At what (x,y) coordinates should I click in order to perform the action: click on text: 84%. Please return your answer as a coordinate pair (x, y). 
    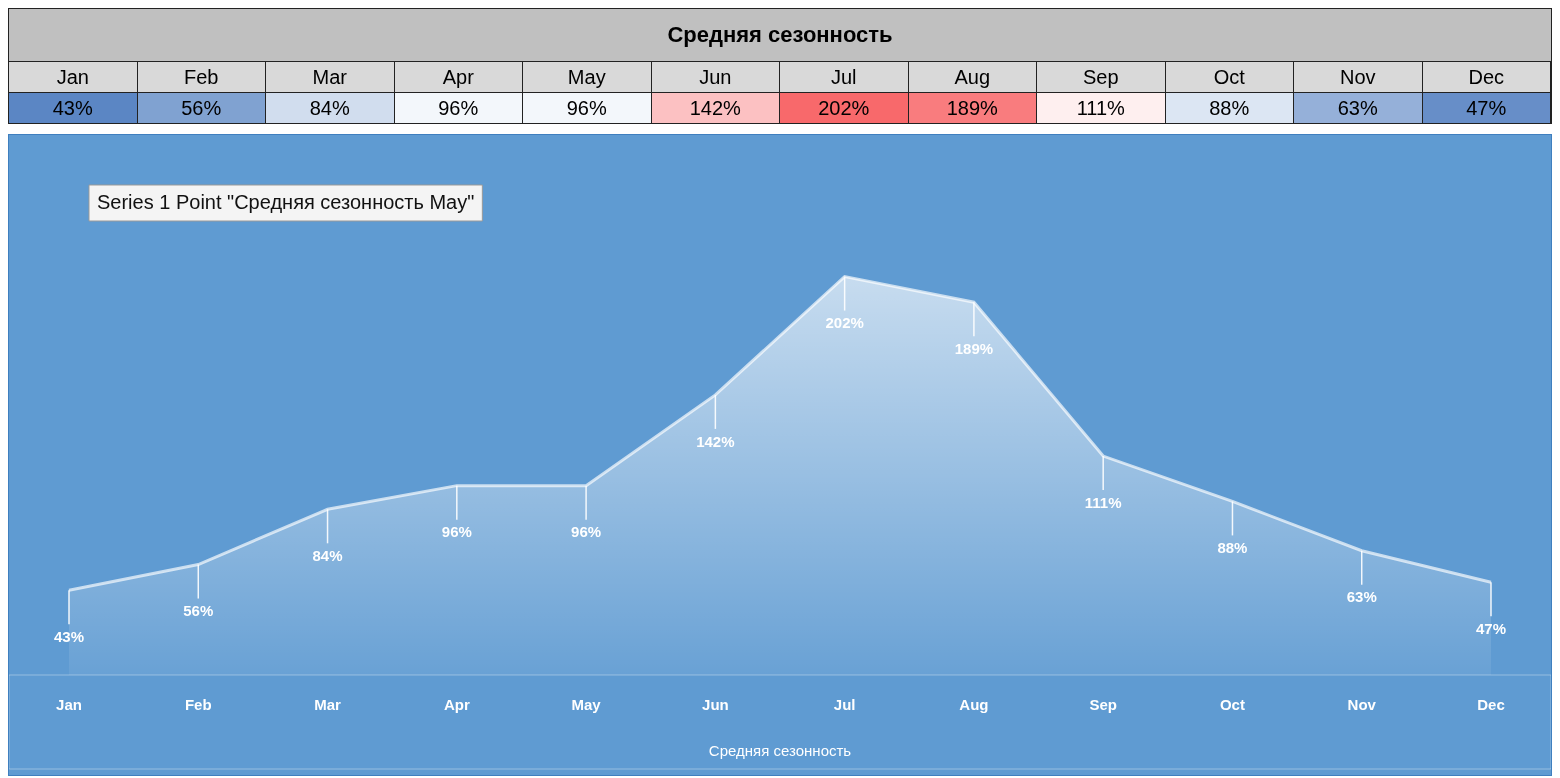
    Looking at the image, I should click on (327, 555).